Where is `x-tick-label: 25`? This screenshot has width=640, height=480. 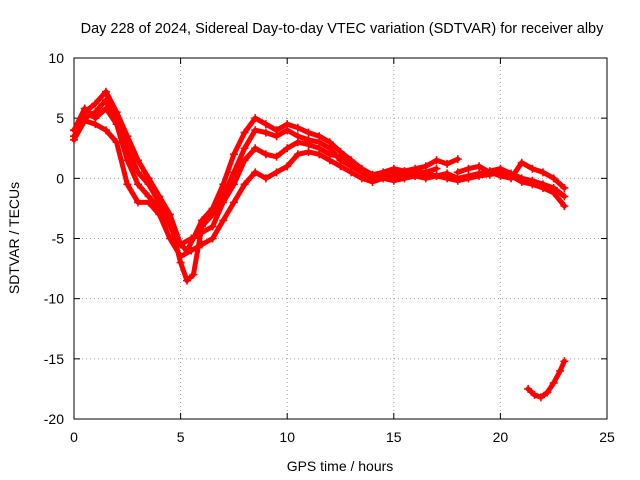 x-tick-label: 25 is located at coordinates (607, 437).